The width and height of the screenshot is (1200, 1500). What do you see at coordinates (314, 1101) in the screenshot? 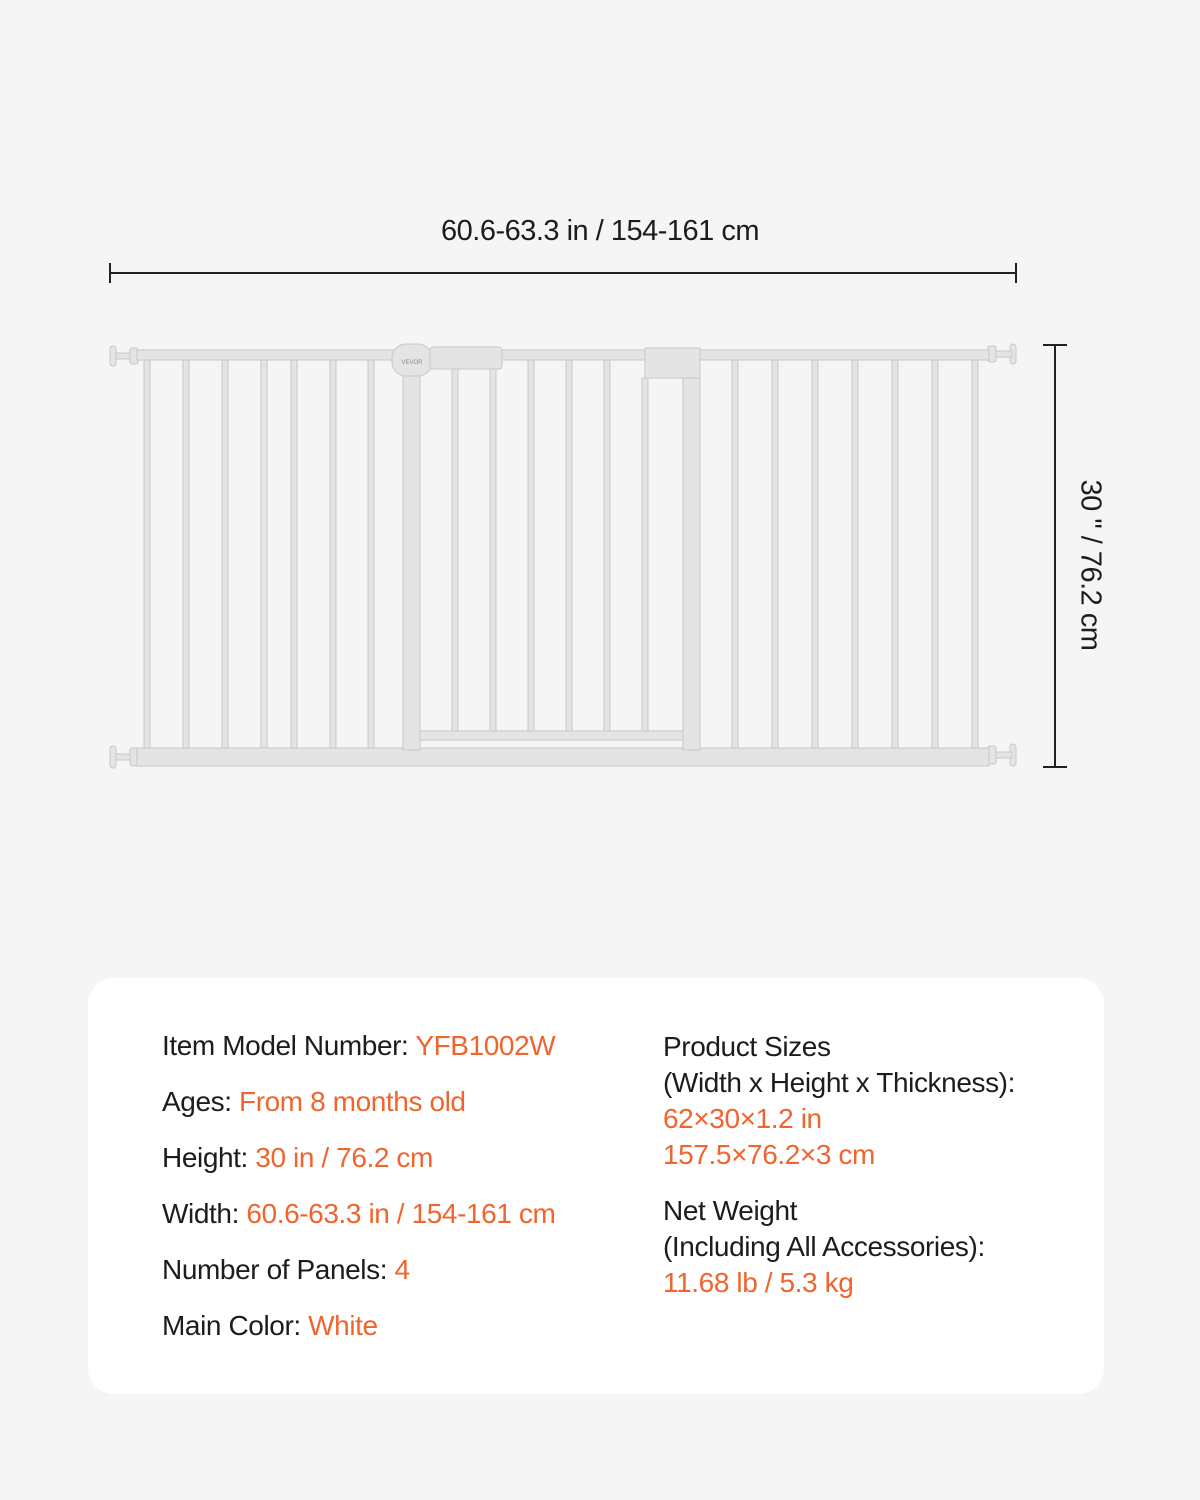
I see `spec-ages: Ages: From 8 months old` at bounding box center [314, 1101].